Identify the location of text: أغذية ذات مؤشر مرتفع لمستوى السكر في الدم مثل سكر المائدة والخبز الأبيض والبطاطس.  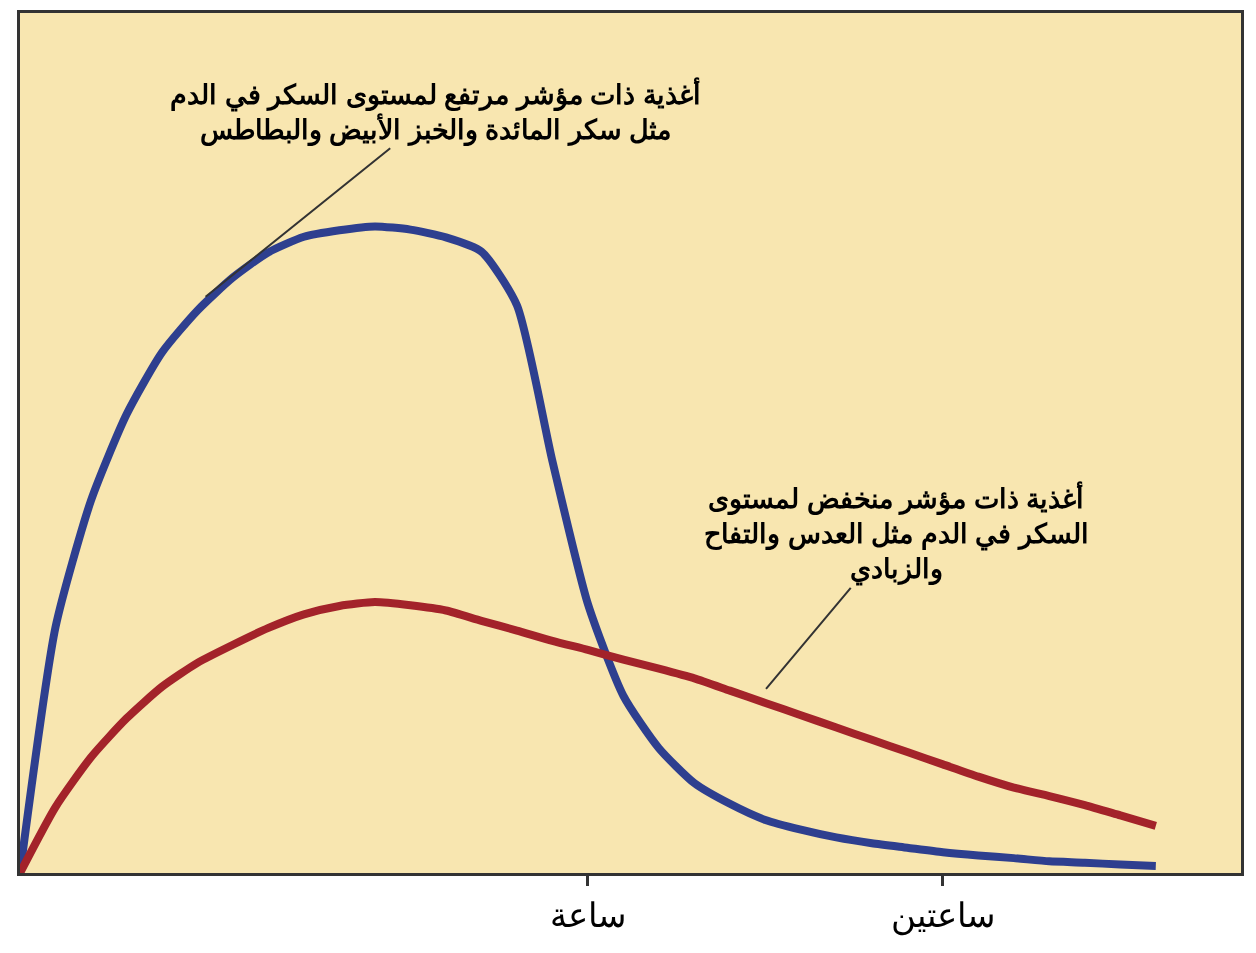
(435, 112).